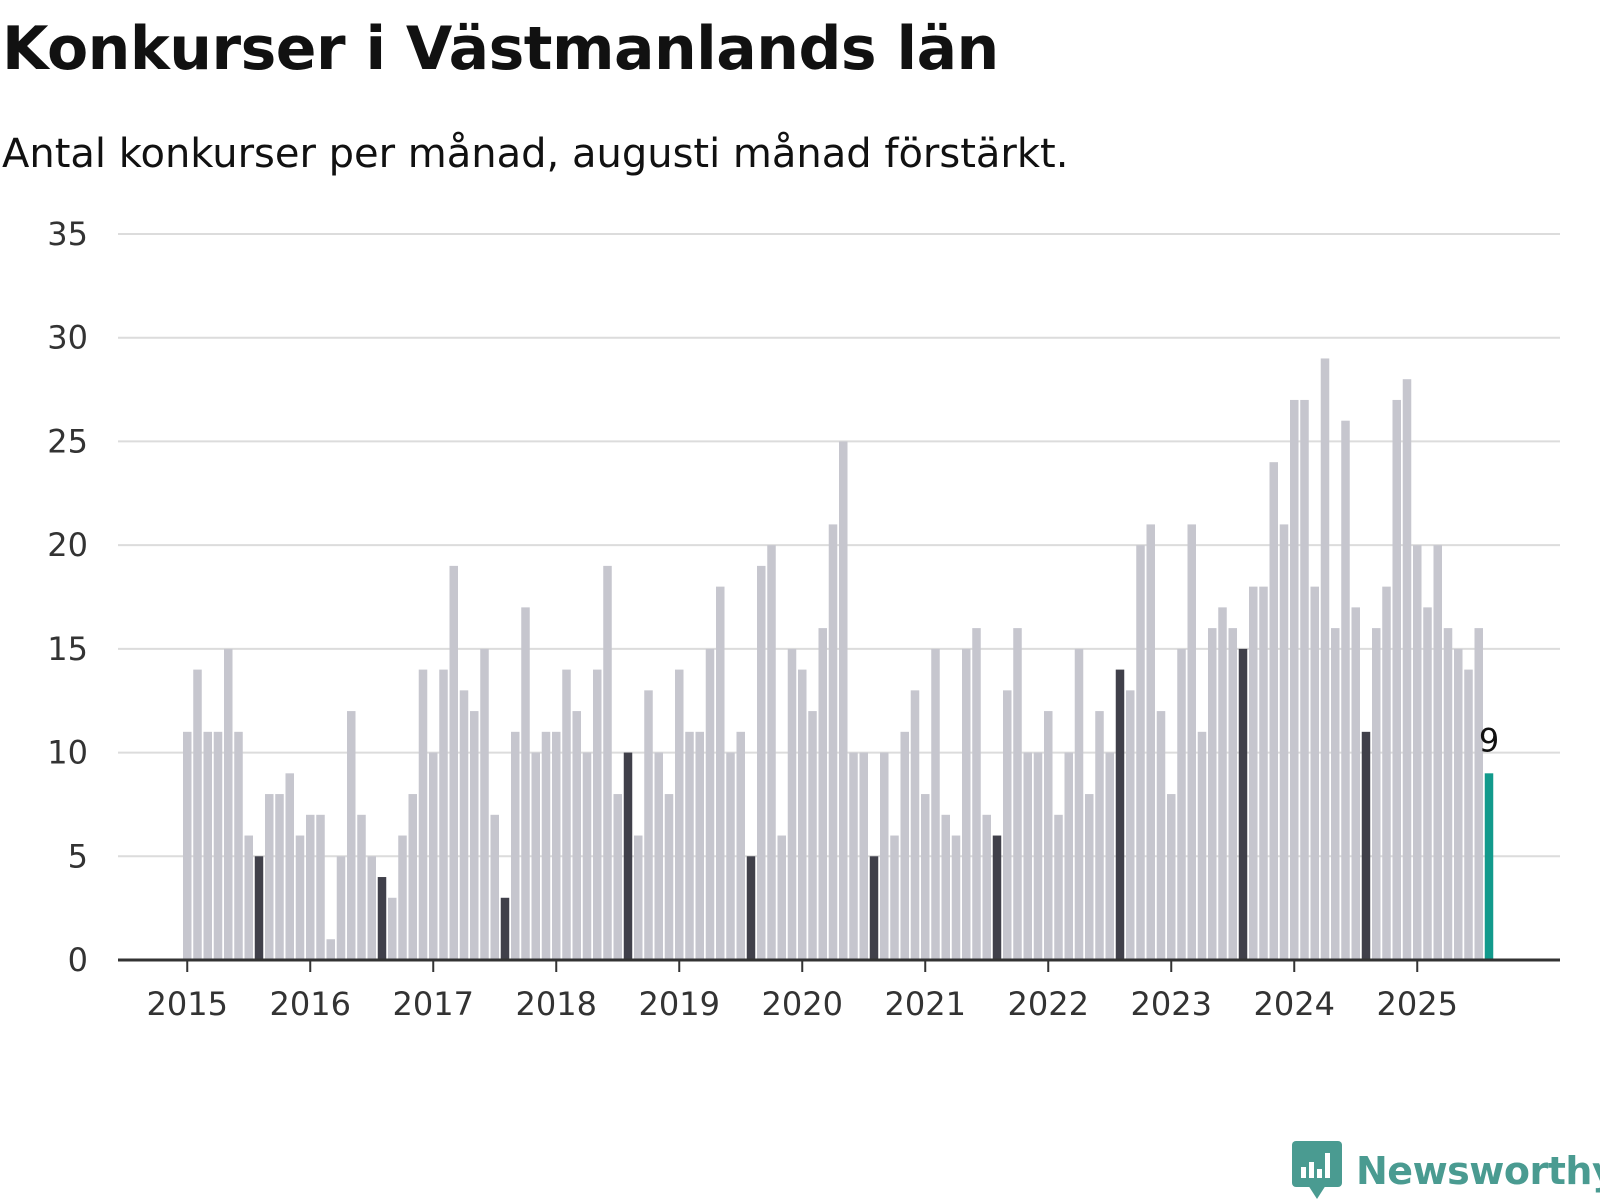  I want to click on y-tick-label: 15, so click(67, 649).